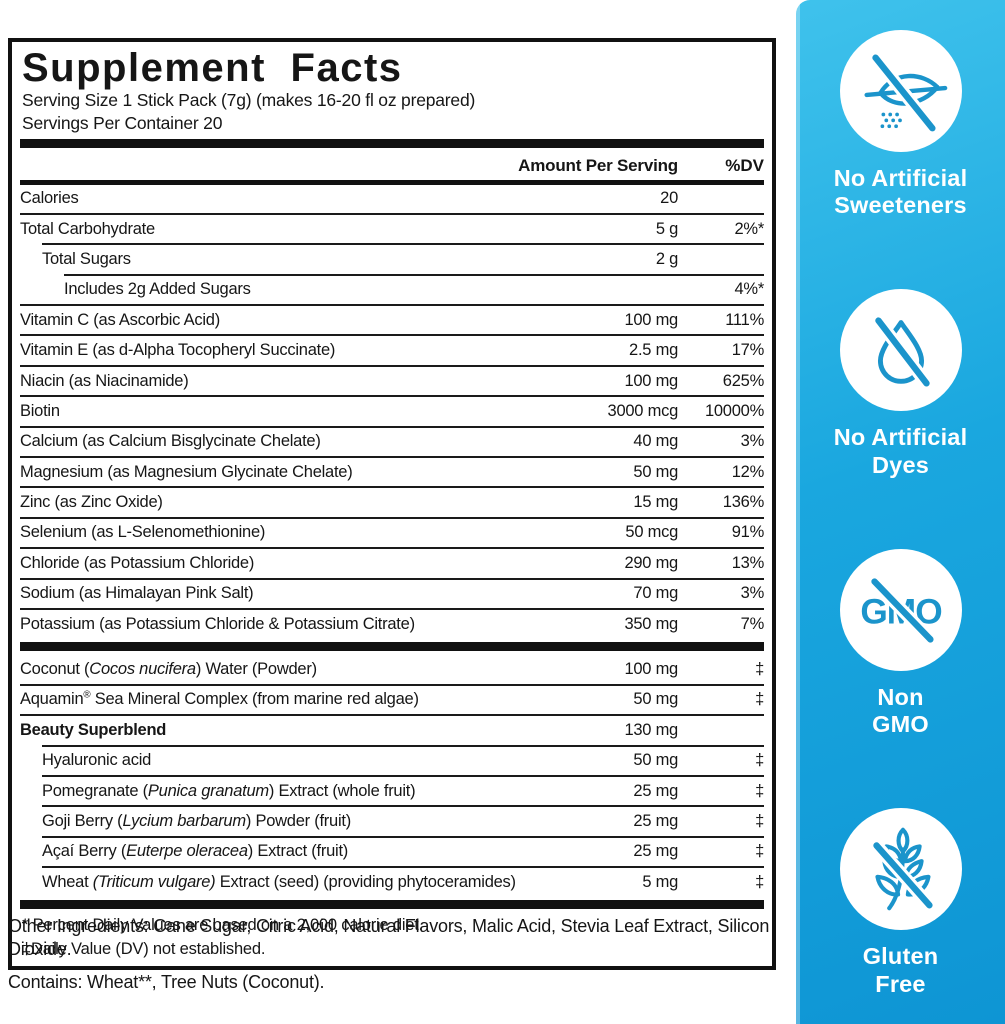 The width and height of the screenshot is (1005, 1024). I want to click on divider-medium, so click(392, 182).